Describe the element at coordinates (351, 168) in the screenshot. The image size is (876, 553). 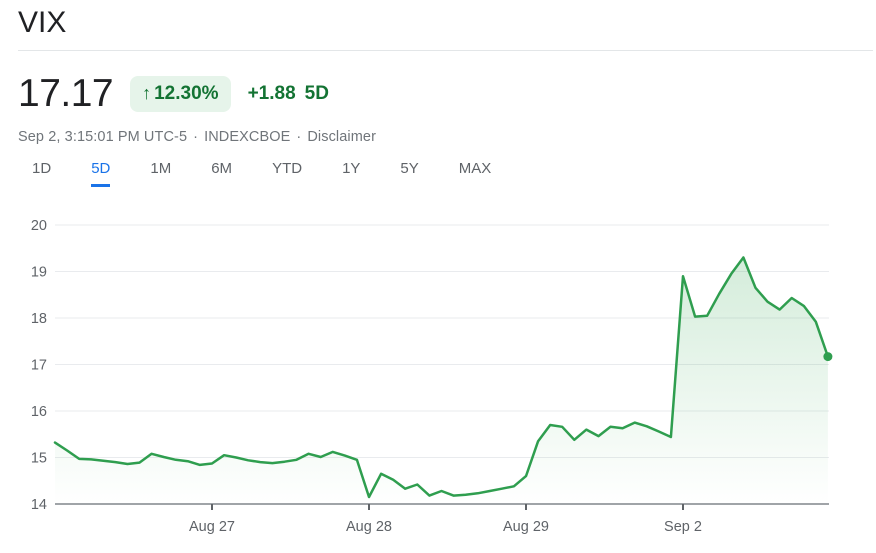
I see `tab-1y: 1Y` at that location.